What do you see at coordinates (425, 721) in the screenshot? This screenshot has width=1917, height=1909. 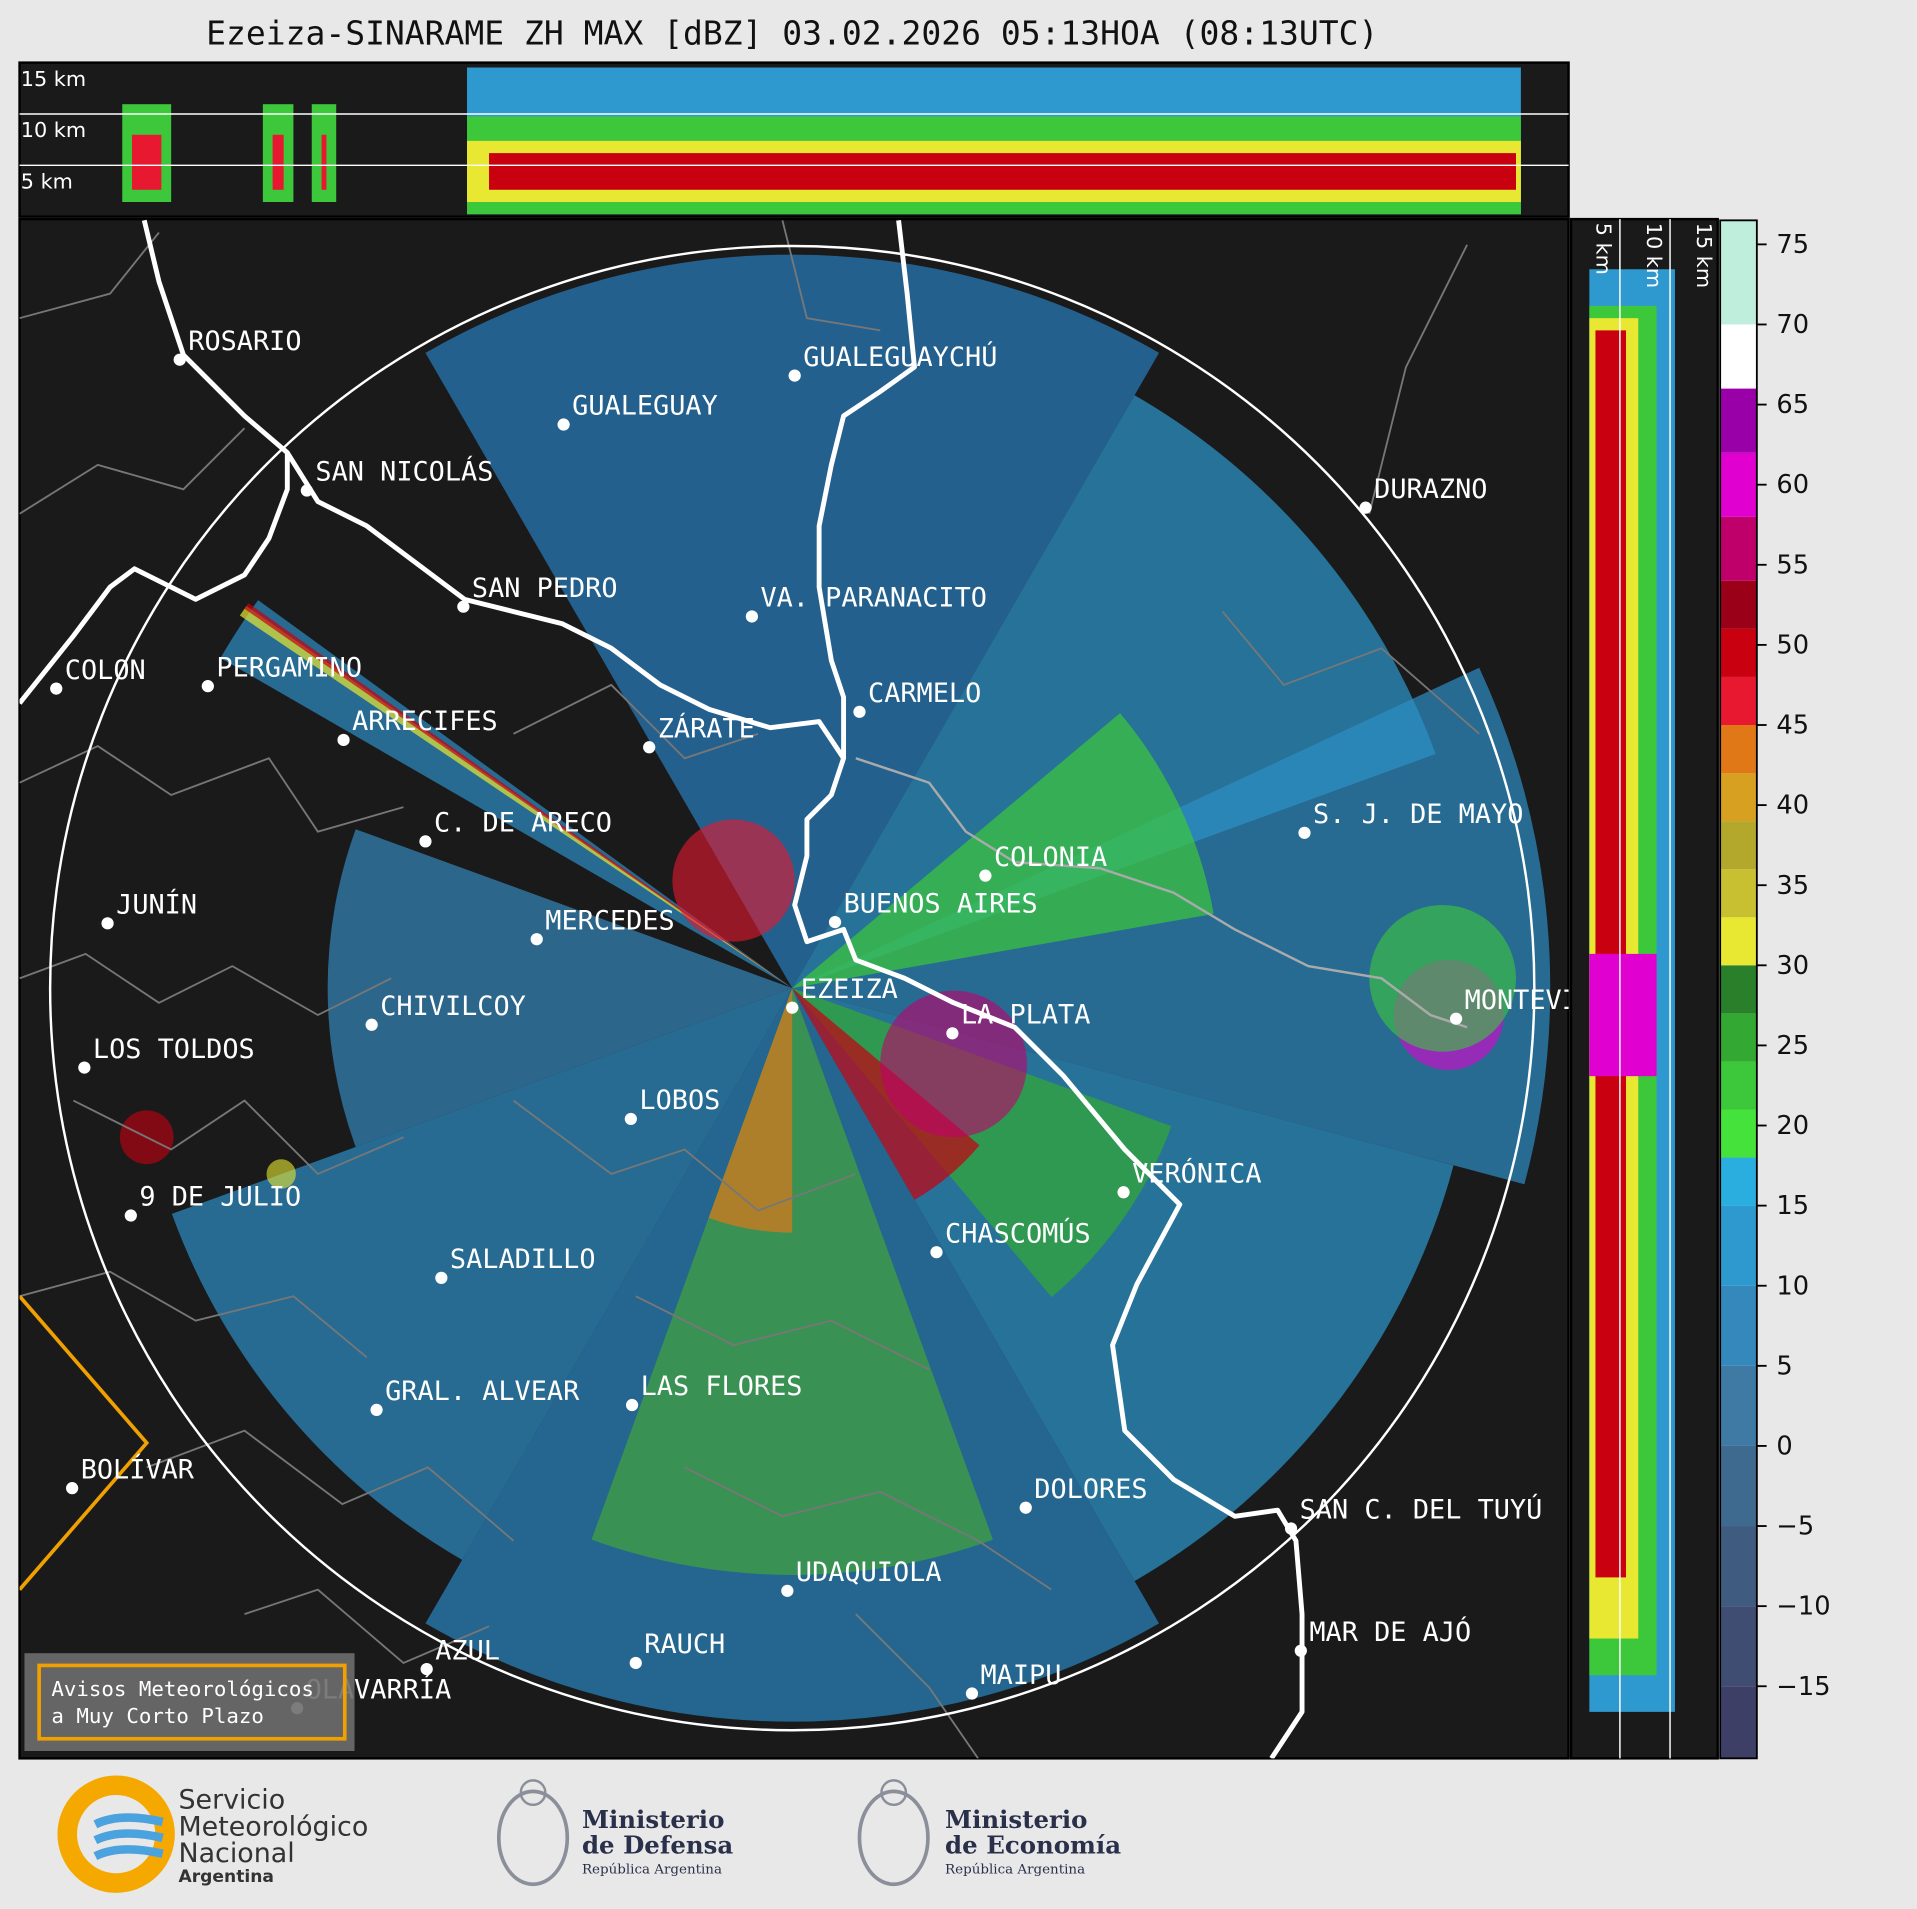 I see `city-label: ARRECIFES` at bounding box center [425, 721].